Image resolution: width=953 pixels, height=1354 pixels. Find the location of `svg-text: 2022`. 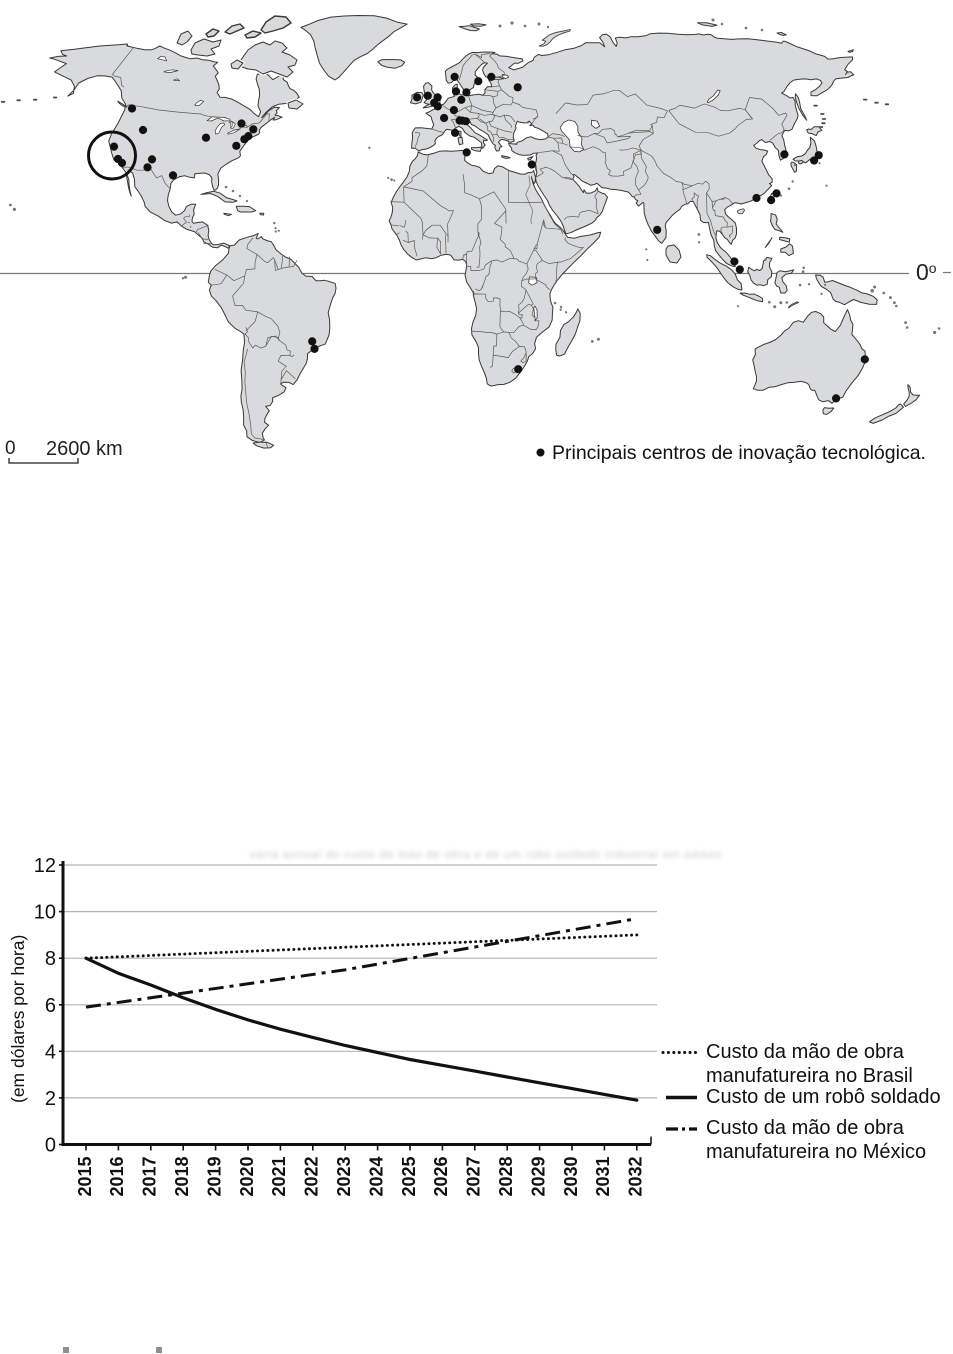

svg-text: 2022 is located at coordinates (312, 1177).